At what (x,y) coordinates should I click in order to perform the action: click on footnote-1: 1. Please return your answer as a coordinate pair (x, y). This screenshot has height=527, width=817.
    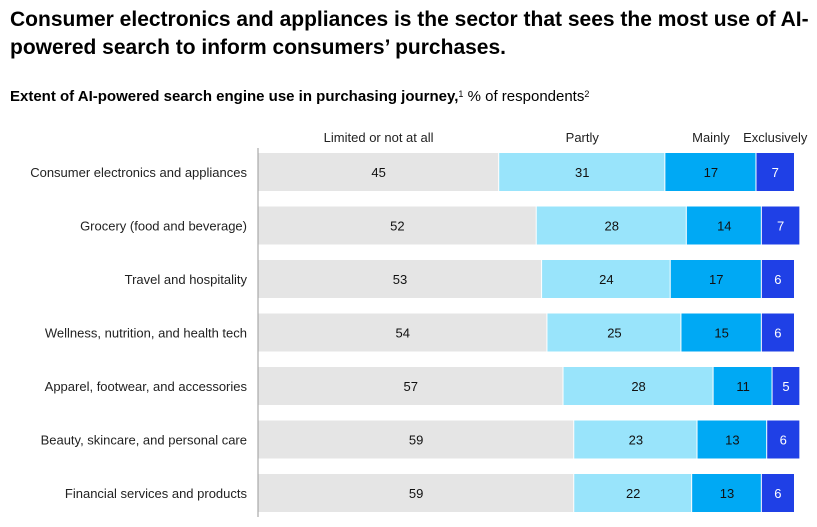
    Looking at the image, I should click on (461, 94).